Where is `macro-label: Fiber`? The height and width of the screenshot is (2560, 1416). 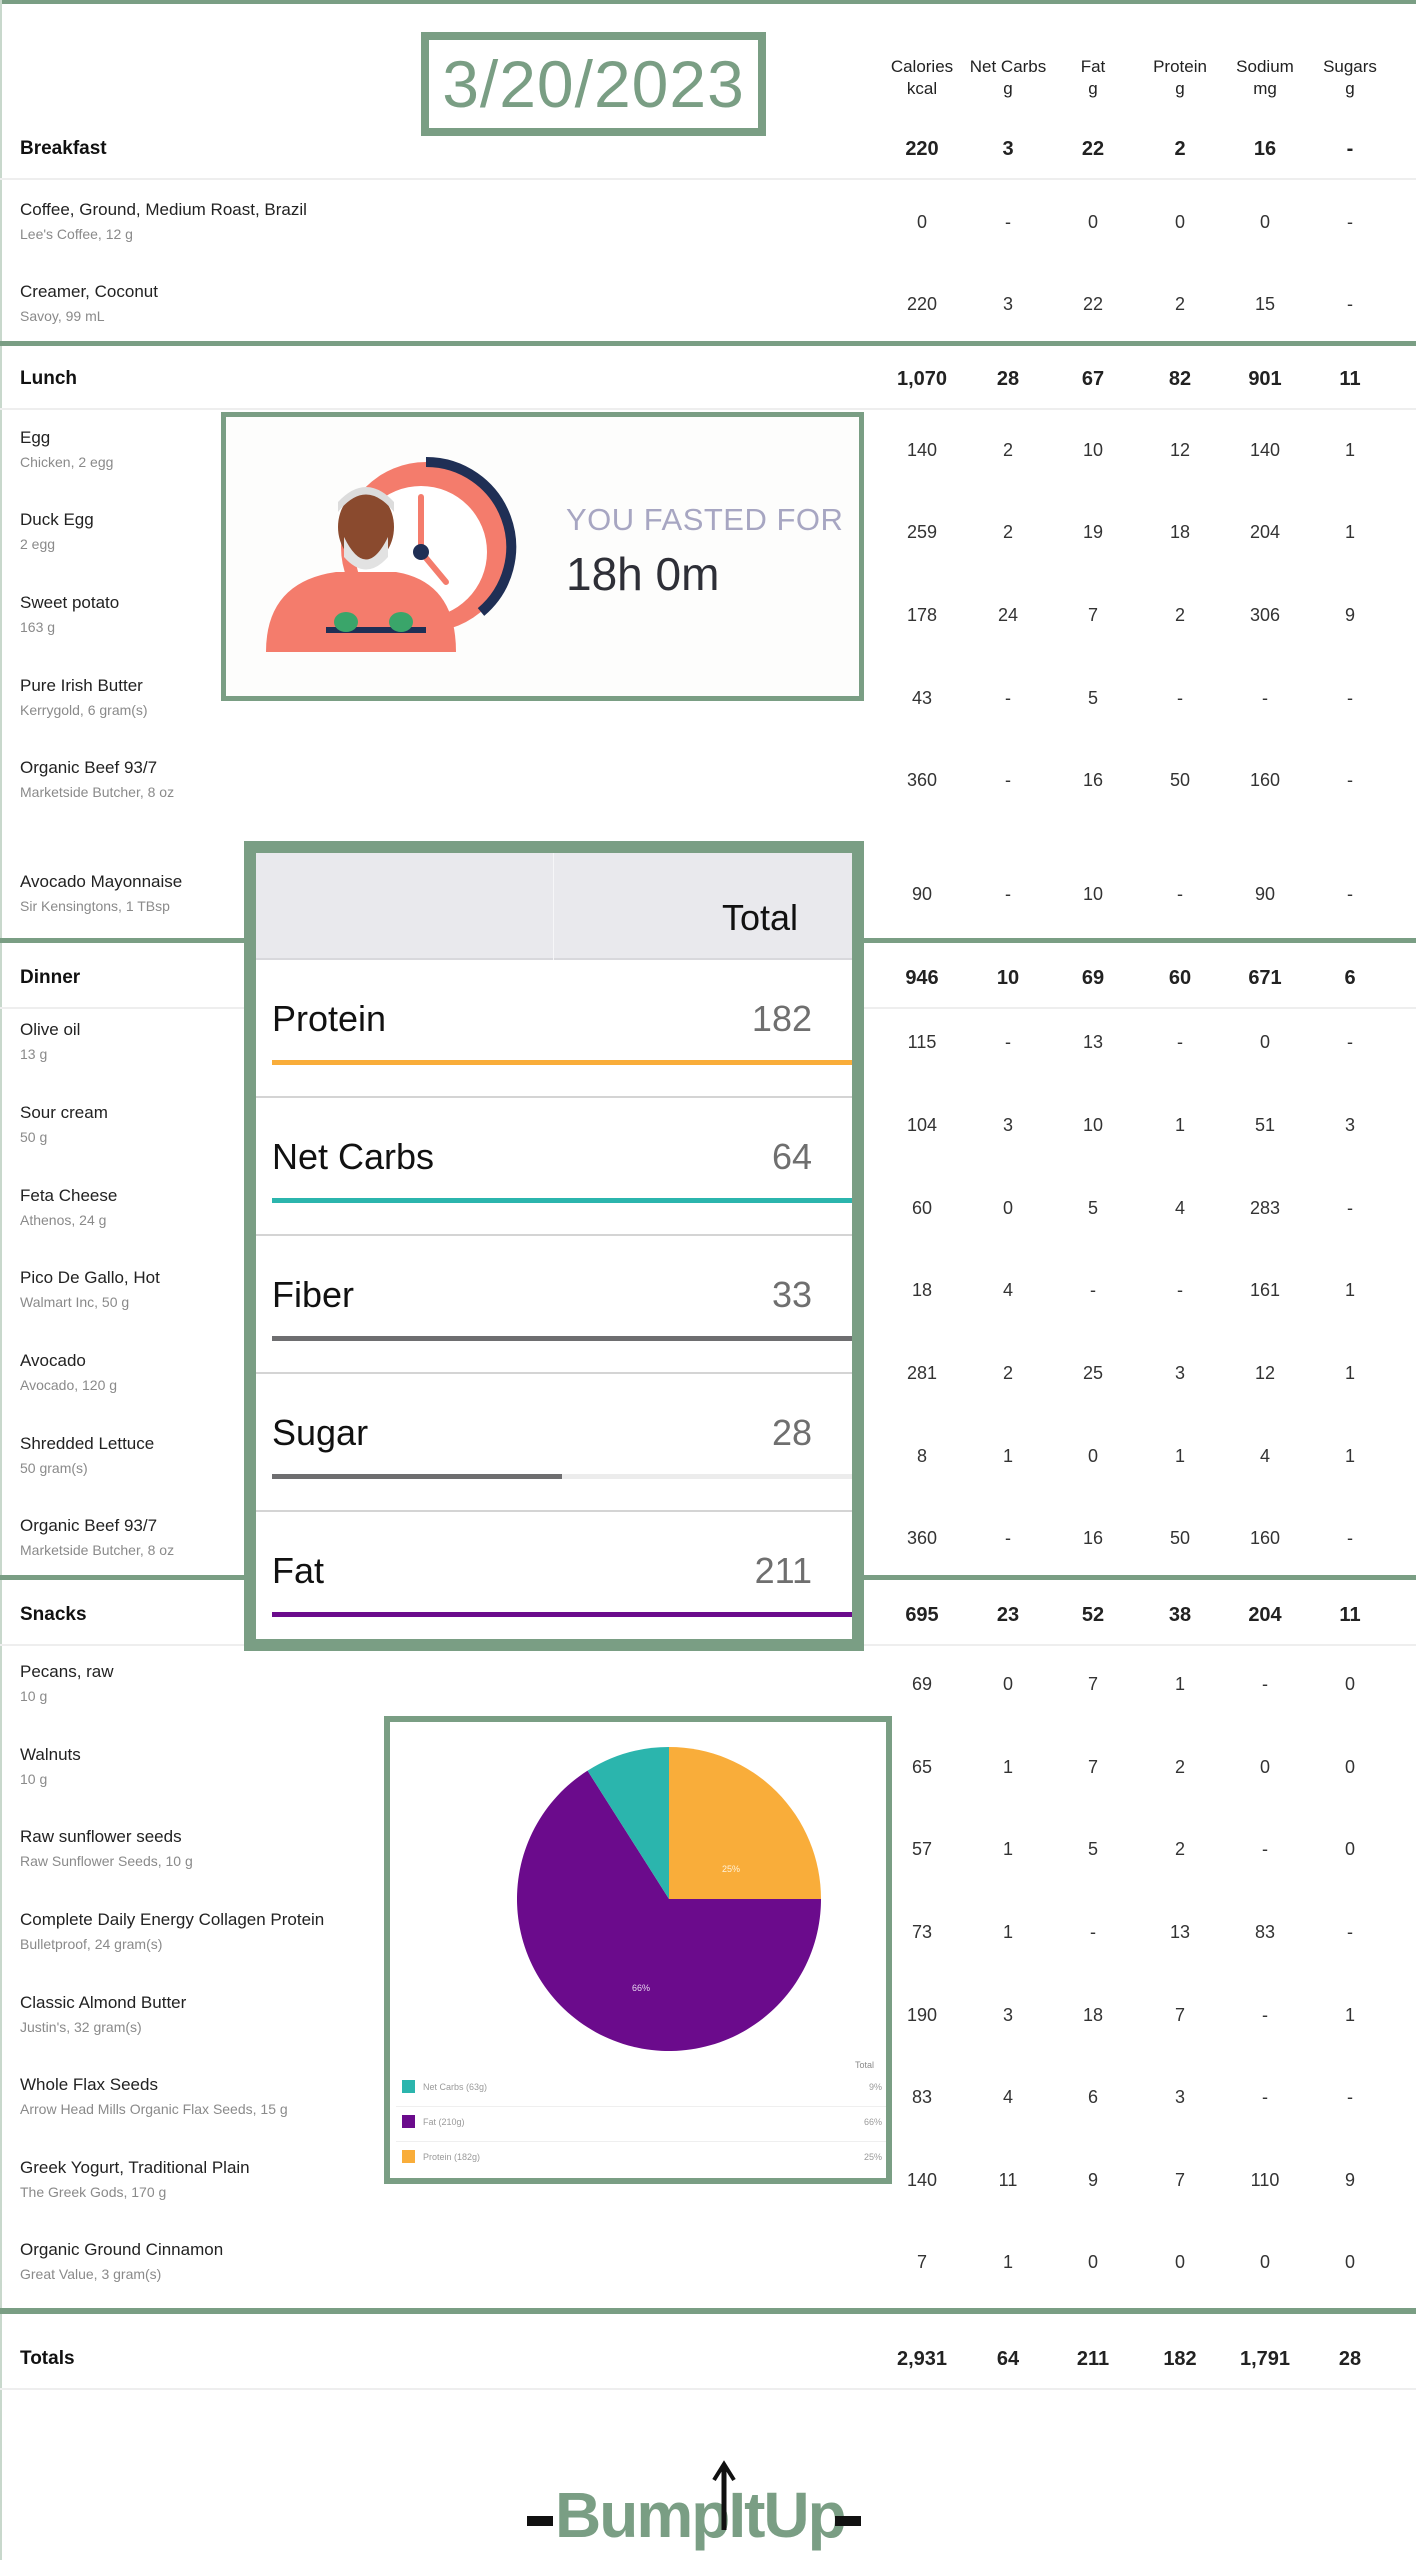
macro-label: Fiber is located at coordinates (313, 1294).